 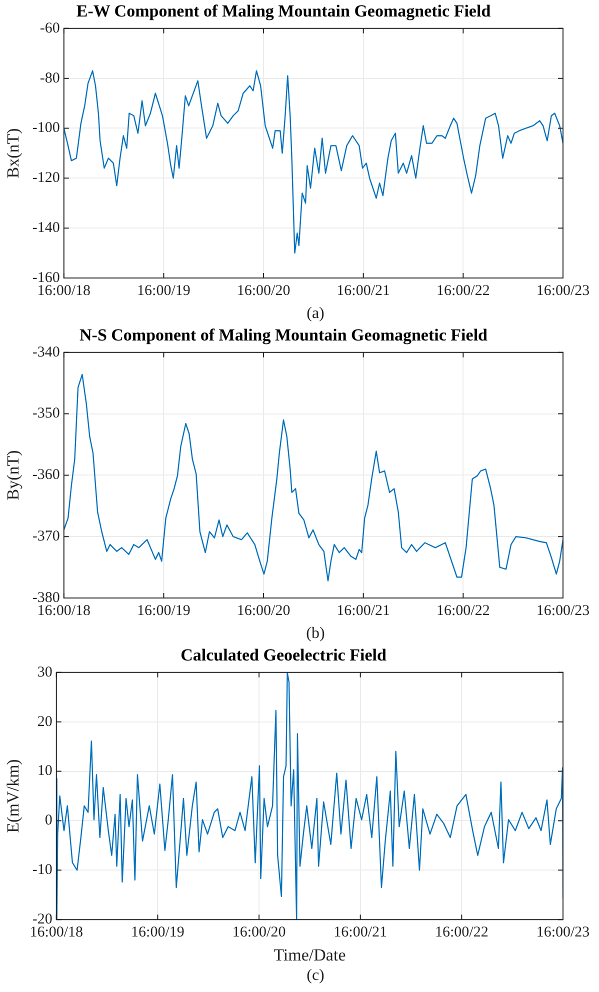 What do you see at coordinates (50, 28) in the screenshot?
I see `y-tick-label: -60` at bounding box center [50, 28].